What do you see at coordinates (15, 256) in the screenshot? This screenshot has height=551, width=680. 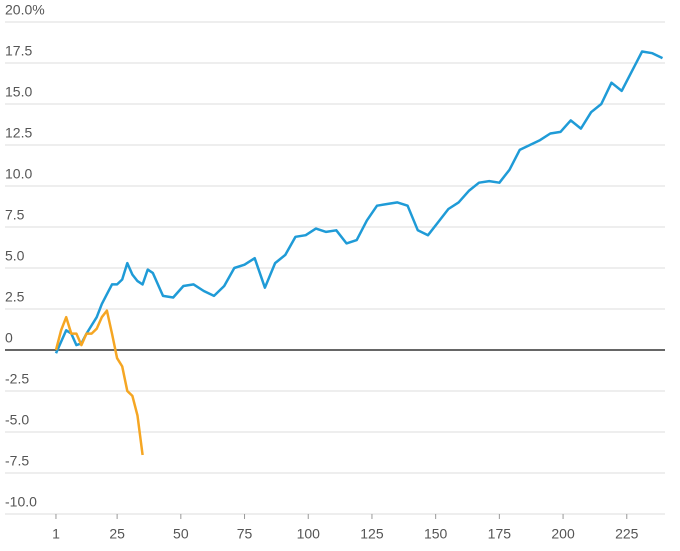 I see `y-tick-label: 5.0` at bounding box center [15, 256].